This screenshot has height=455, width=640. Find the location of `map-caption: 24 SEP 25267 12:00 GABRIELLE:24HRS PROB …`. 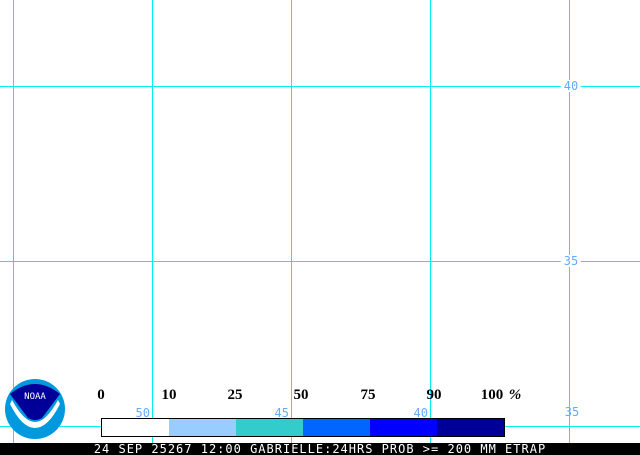

map-caption: 24 SEP 25267 12:00 GABRIELLE:24HRS PROB … is located at coordinates (320, 449).